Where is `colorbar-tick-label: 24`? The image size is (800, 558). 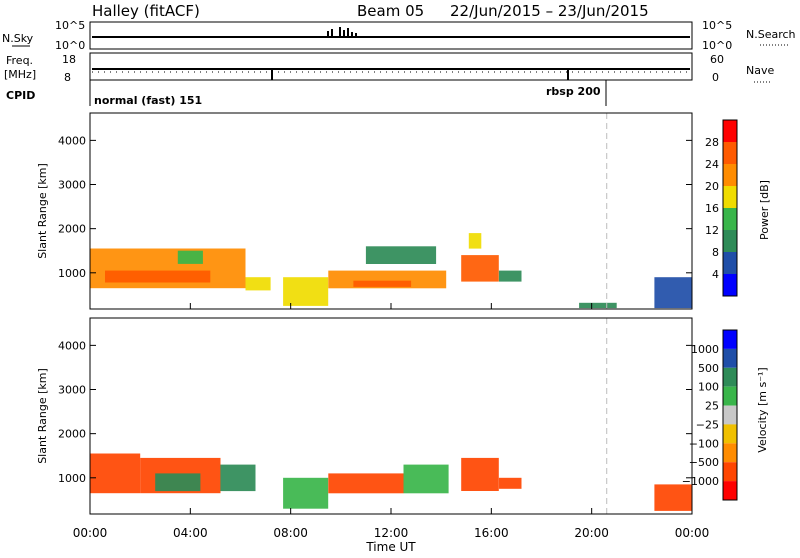 colorbar-tick-label: 24 is located at coordinates (712, 164).